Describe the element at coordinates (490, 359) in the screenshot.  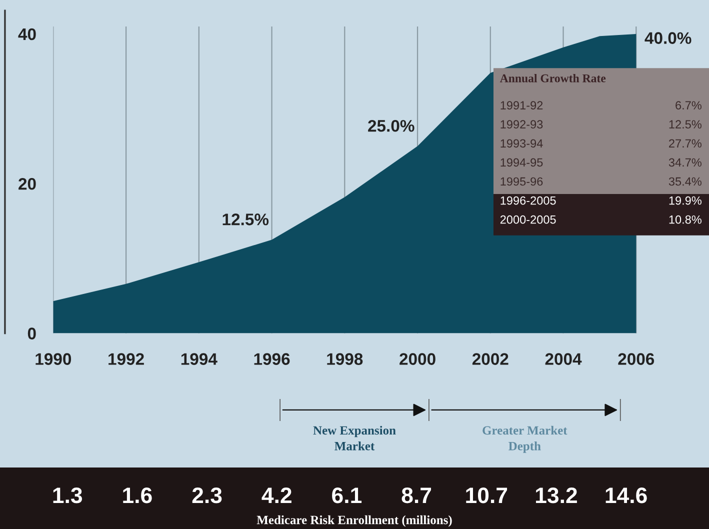
I see `x-tick-label: 2002` at that location.